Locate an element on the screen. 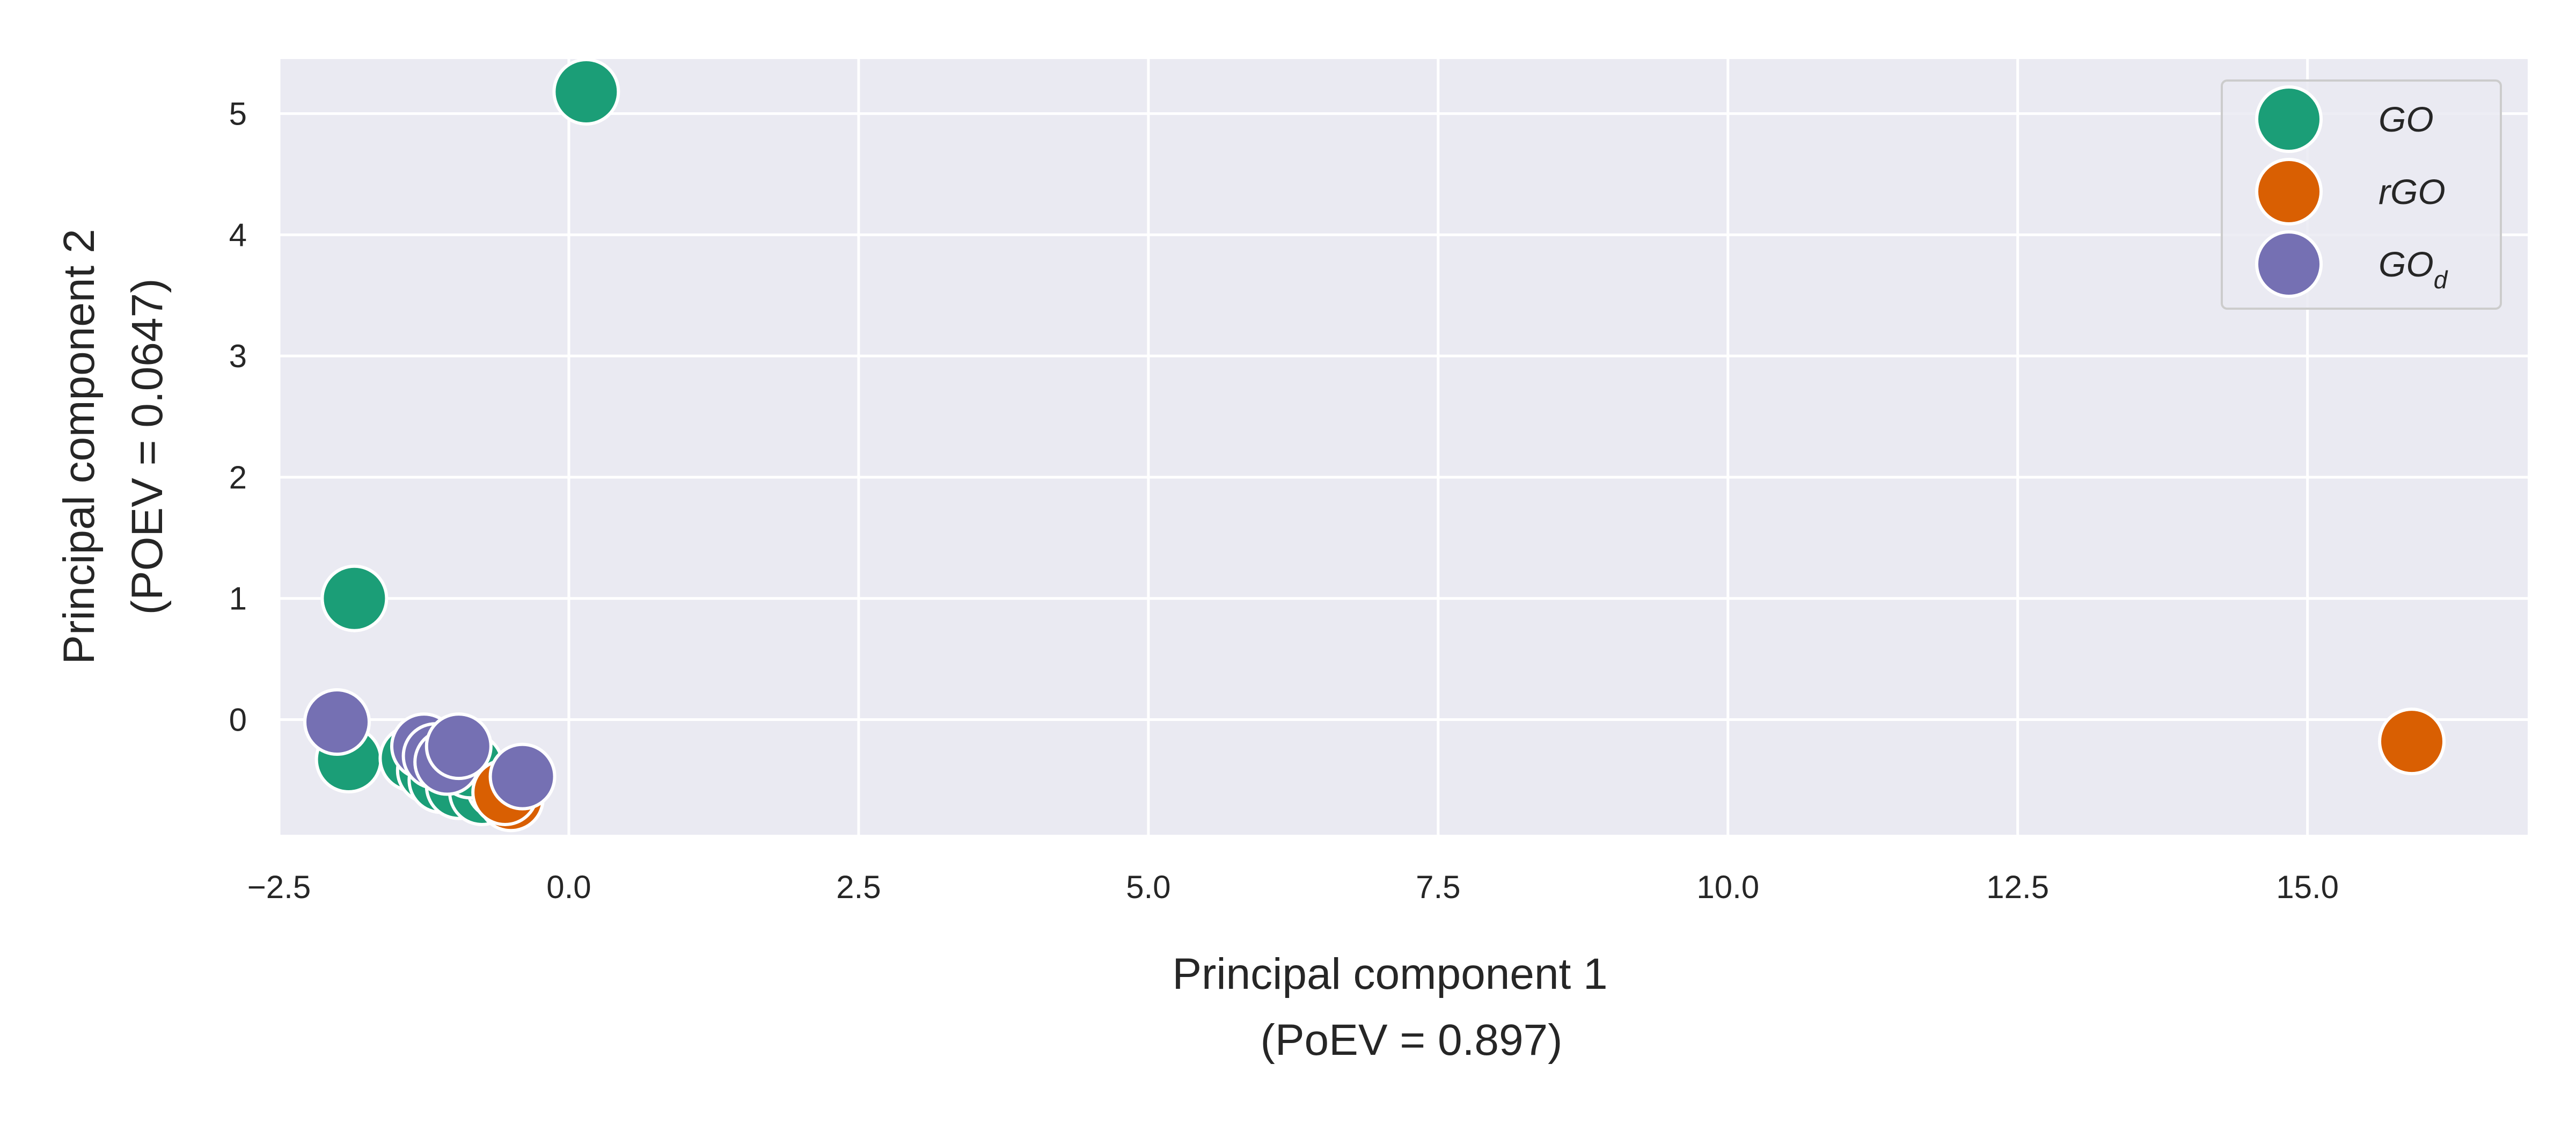 The width and height of the screenshot is (2576, 1130). x-tick-label: 0.0 is located at coordinates (568, 887).